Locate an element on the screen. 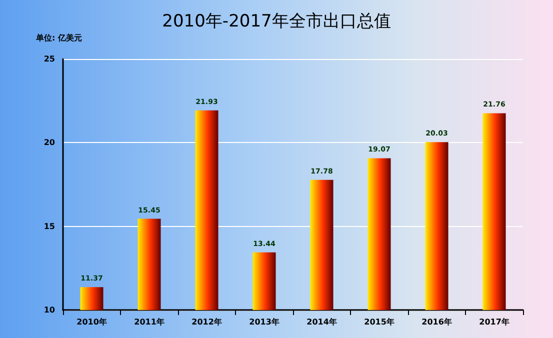 Image resolution: width=553 pixels, height=338 pixels. y-tick-label: 10 is located at coordinates (50, 310).